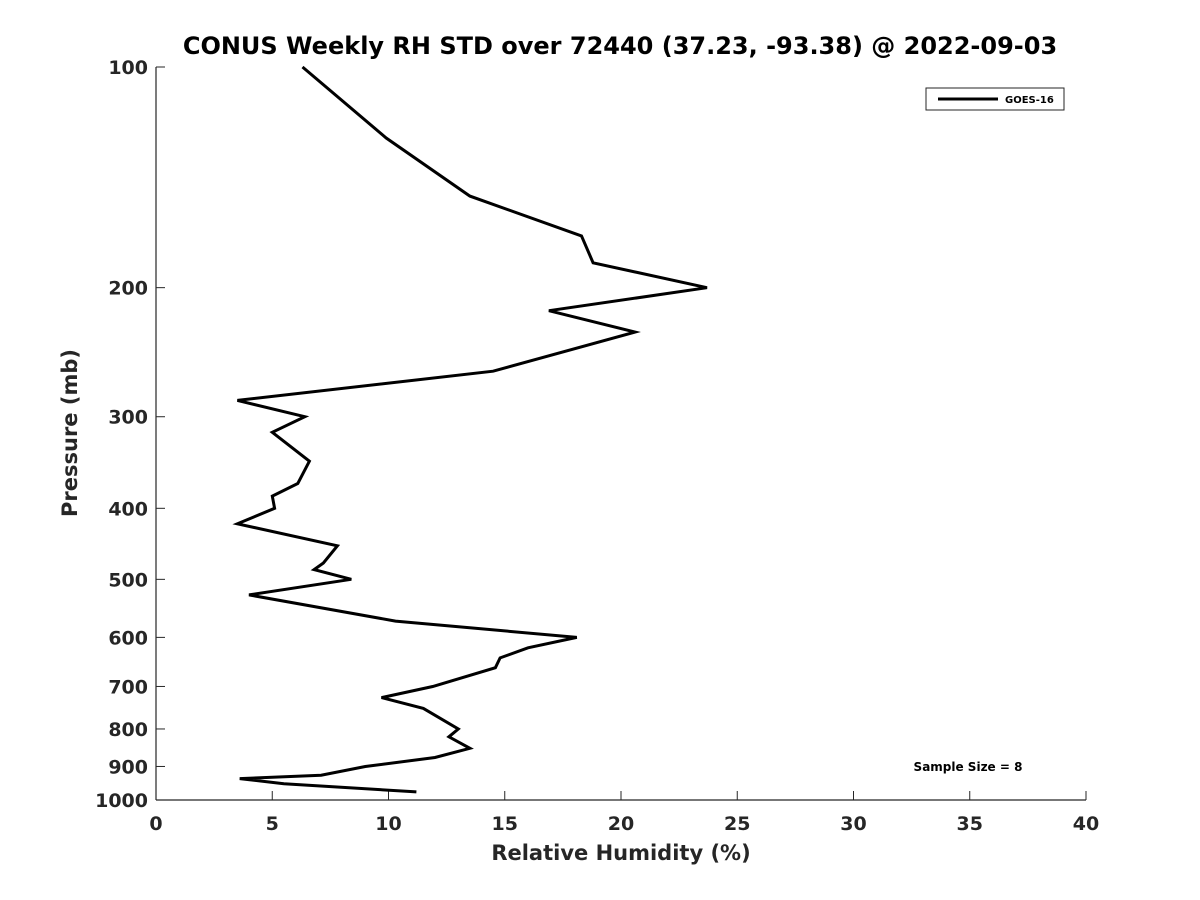 The width and height of the screenshot is (1200, 900). Describe the element at coordinates (620, 853) in the screenshot. I see `x-axis-label: Relative Humidity (%)` at that location.